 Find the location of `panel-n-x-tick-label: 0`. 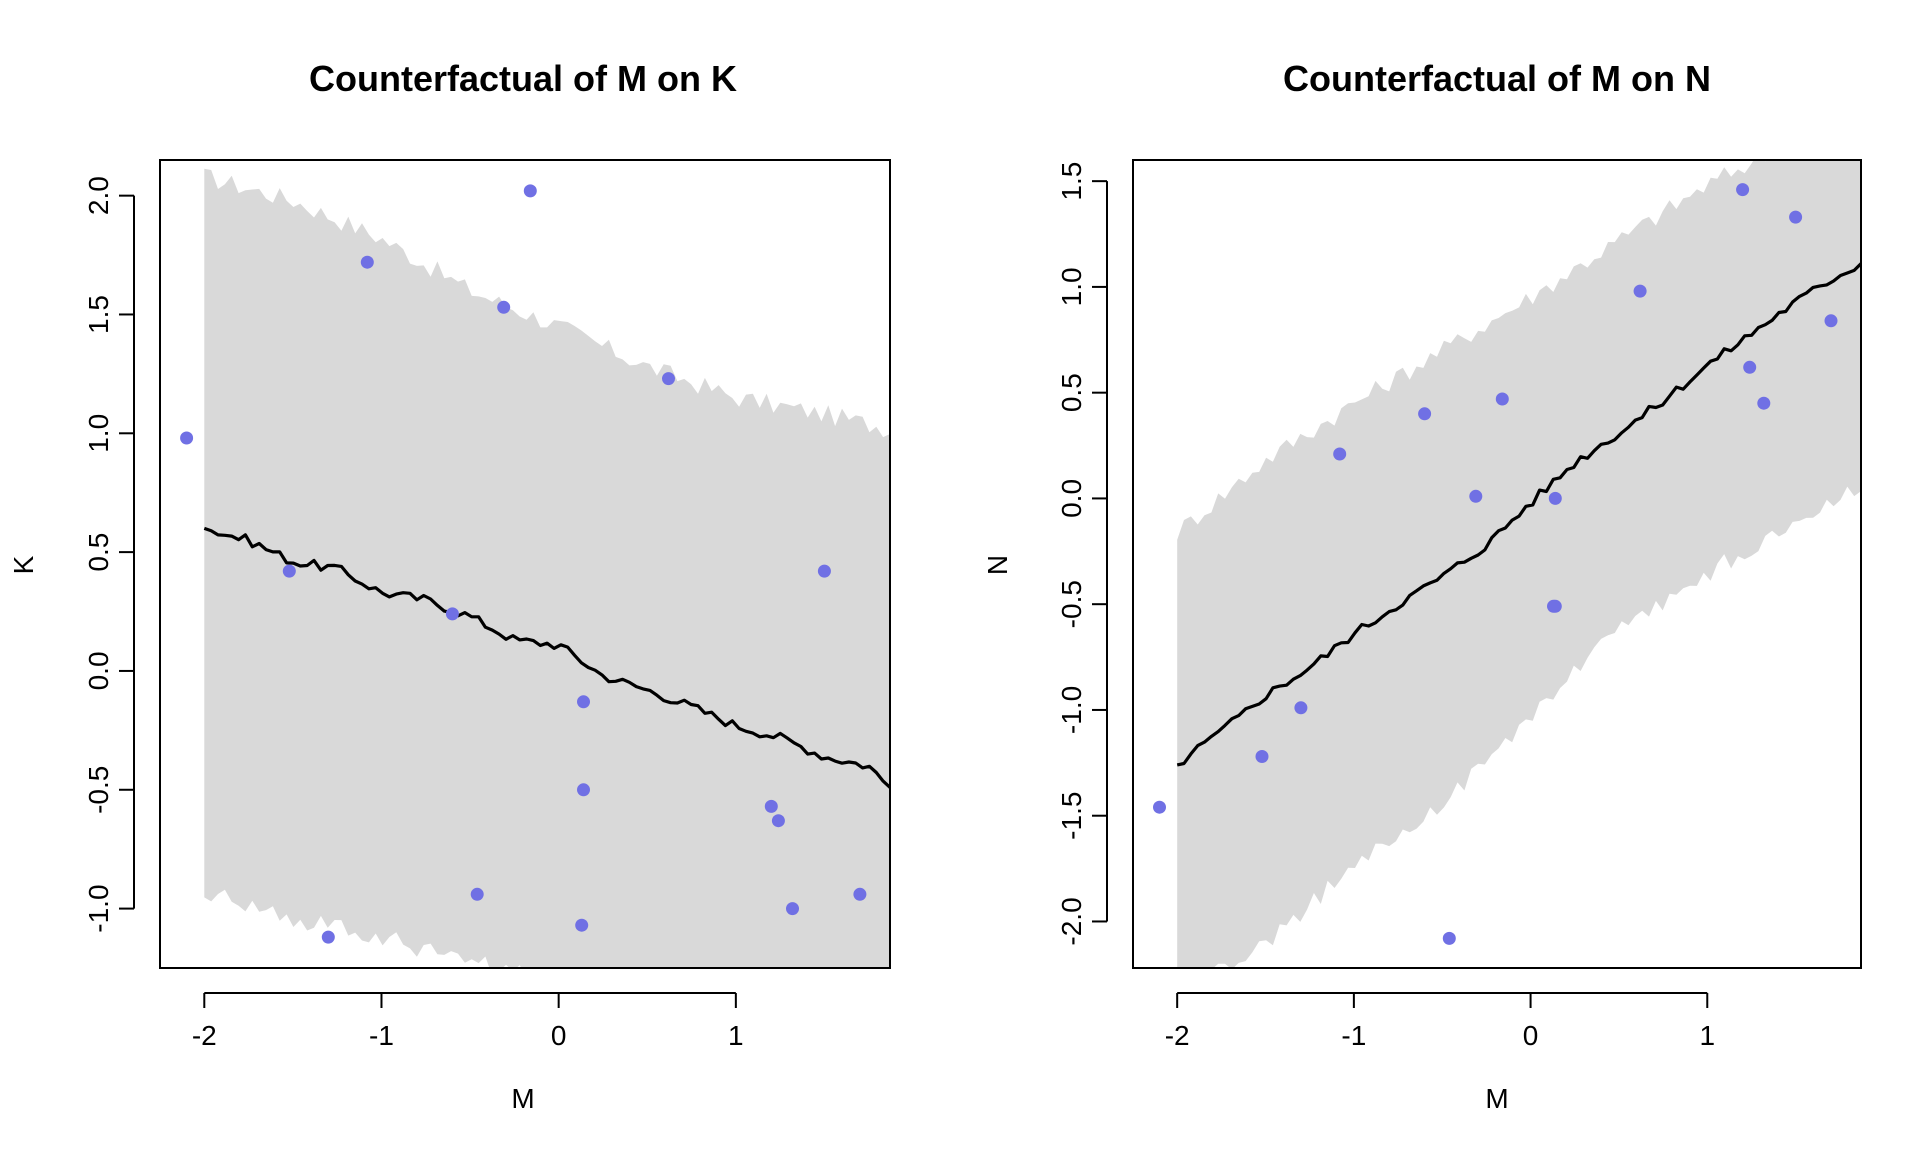

panel-n-x-tick-label: 0 is located at coordinates (1531, 1035).